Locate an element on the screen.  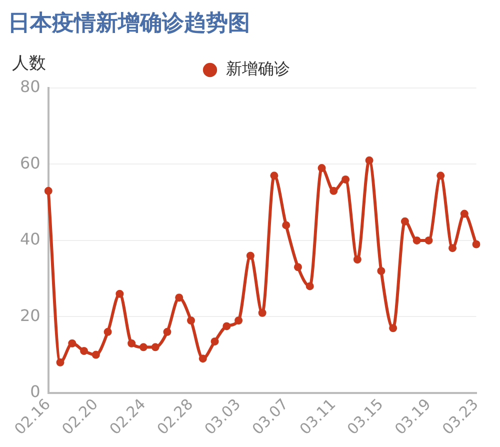
y-tick-label: 40 is located at coordinates (30, 239).